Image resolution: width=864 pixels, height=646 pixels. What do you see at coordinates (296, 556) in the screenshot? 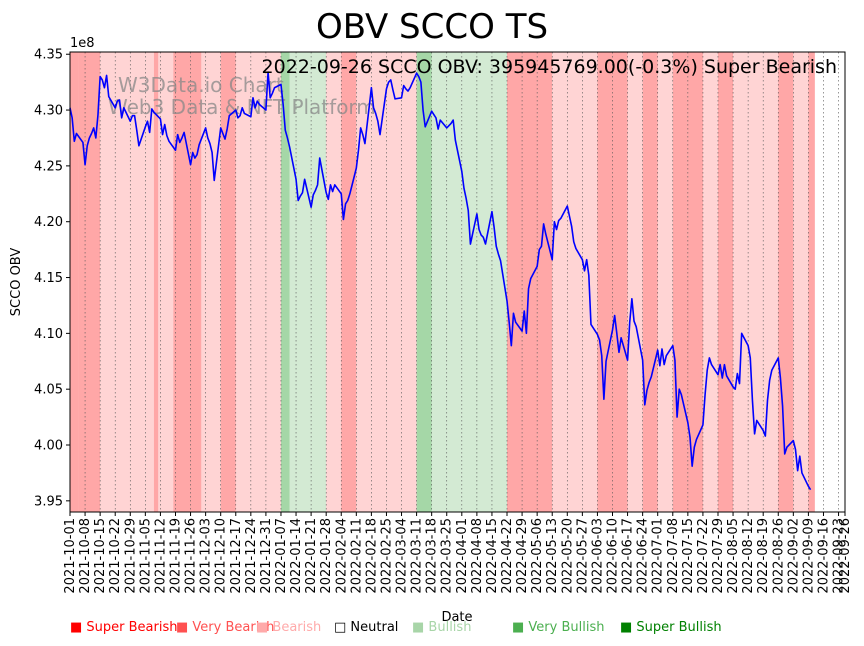
I see `x-tick-label: 2022-01-14` at bounding box center [296, 556].